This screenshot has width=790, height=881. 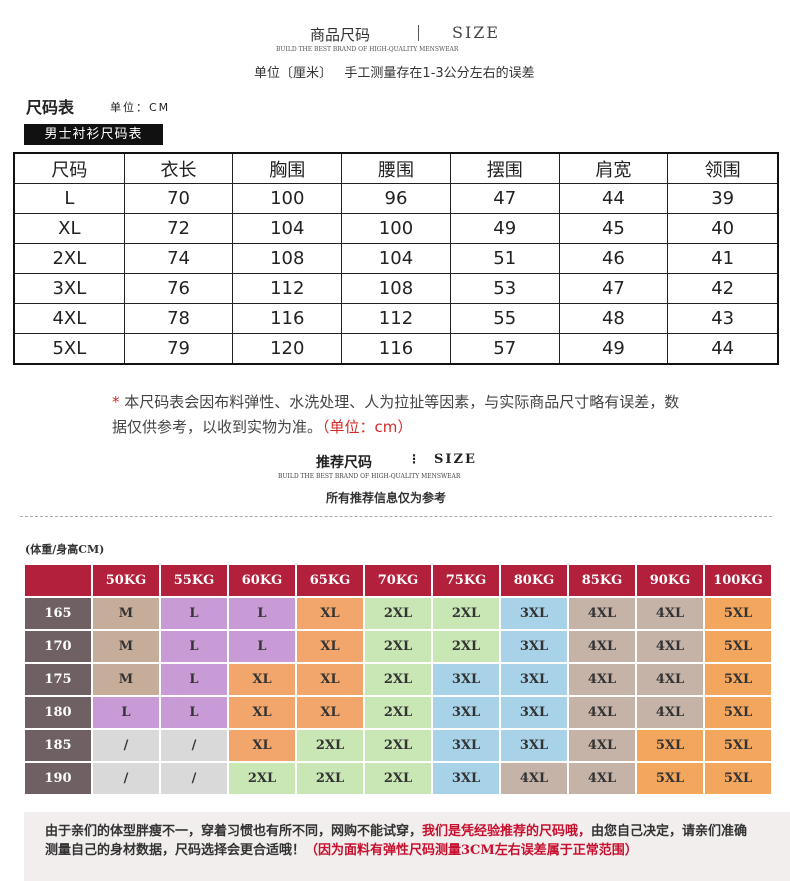 What do you see at coordinates (504, 258) in the screenshot?
I see `table-cell: 51` at bounding box center [504, 258].